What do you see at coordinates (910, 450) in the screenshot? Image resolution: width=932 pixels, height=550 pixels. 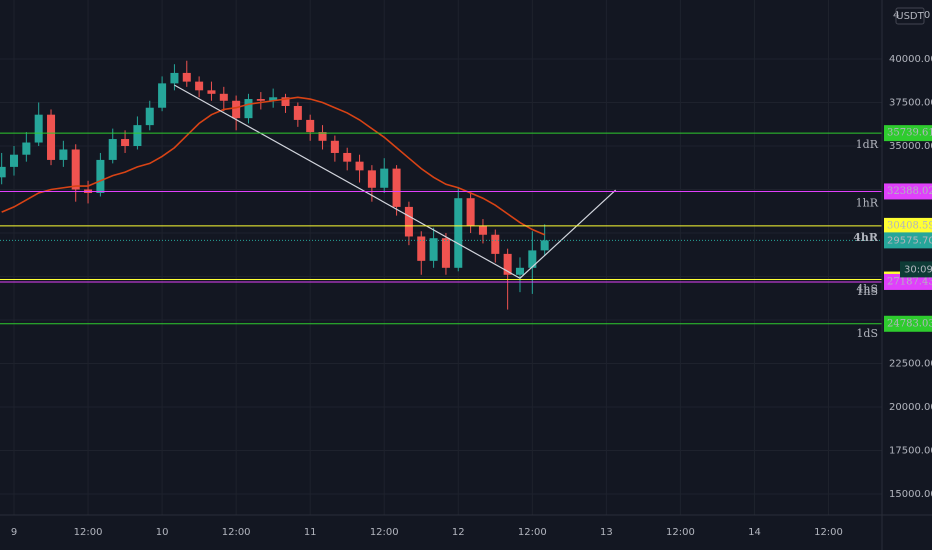 I see `y-tick-label: 17500.00` at bounding box center [910, 450].